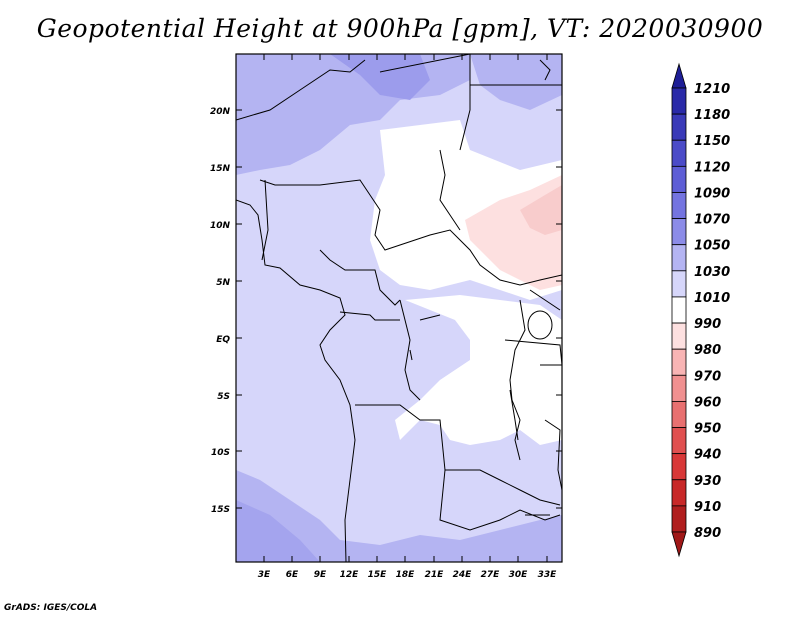  What do you see at coordinates (220, 169) in the screenshot?
I see `y-tick-label: 15N` at bounding box center [220, 169].